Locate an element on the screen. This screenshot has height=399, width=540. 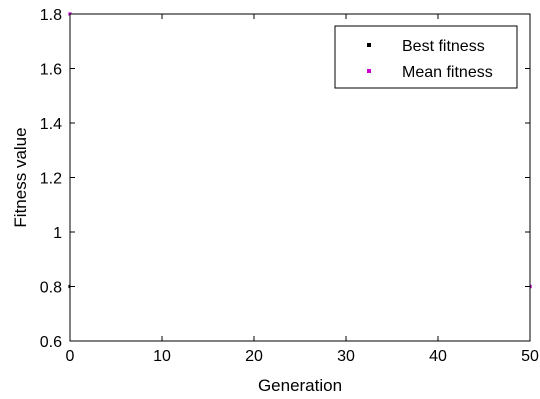
legend-label: Best fitness is located at coordinates (443, 46).